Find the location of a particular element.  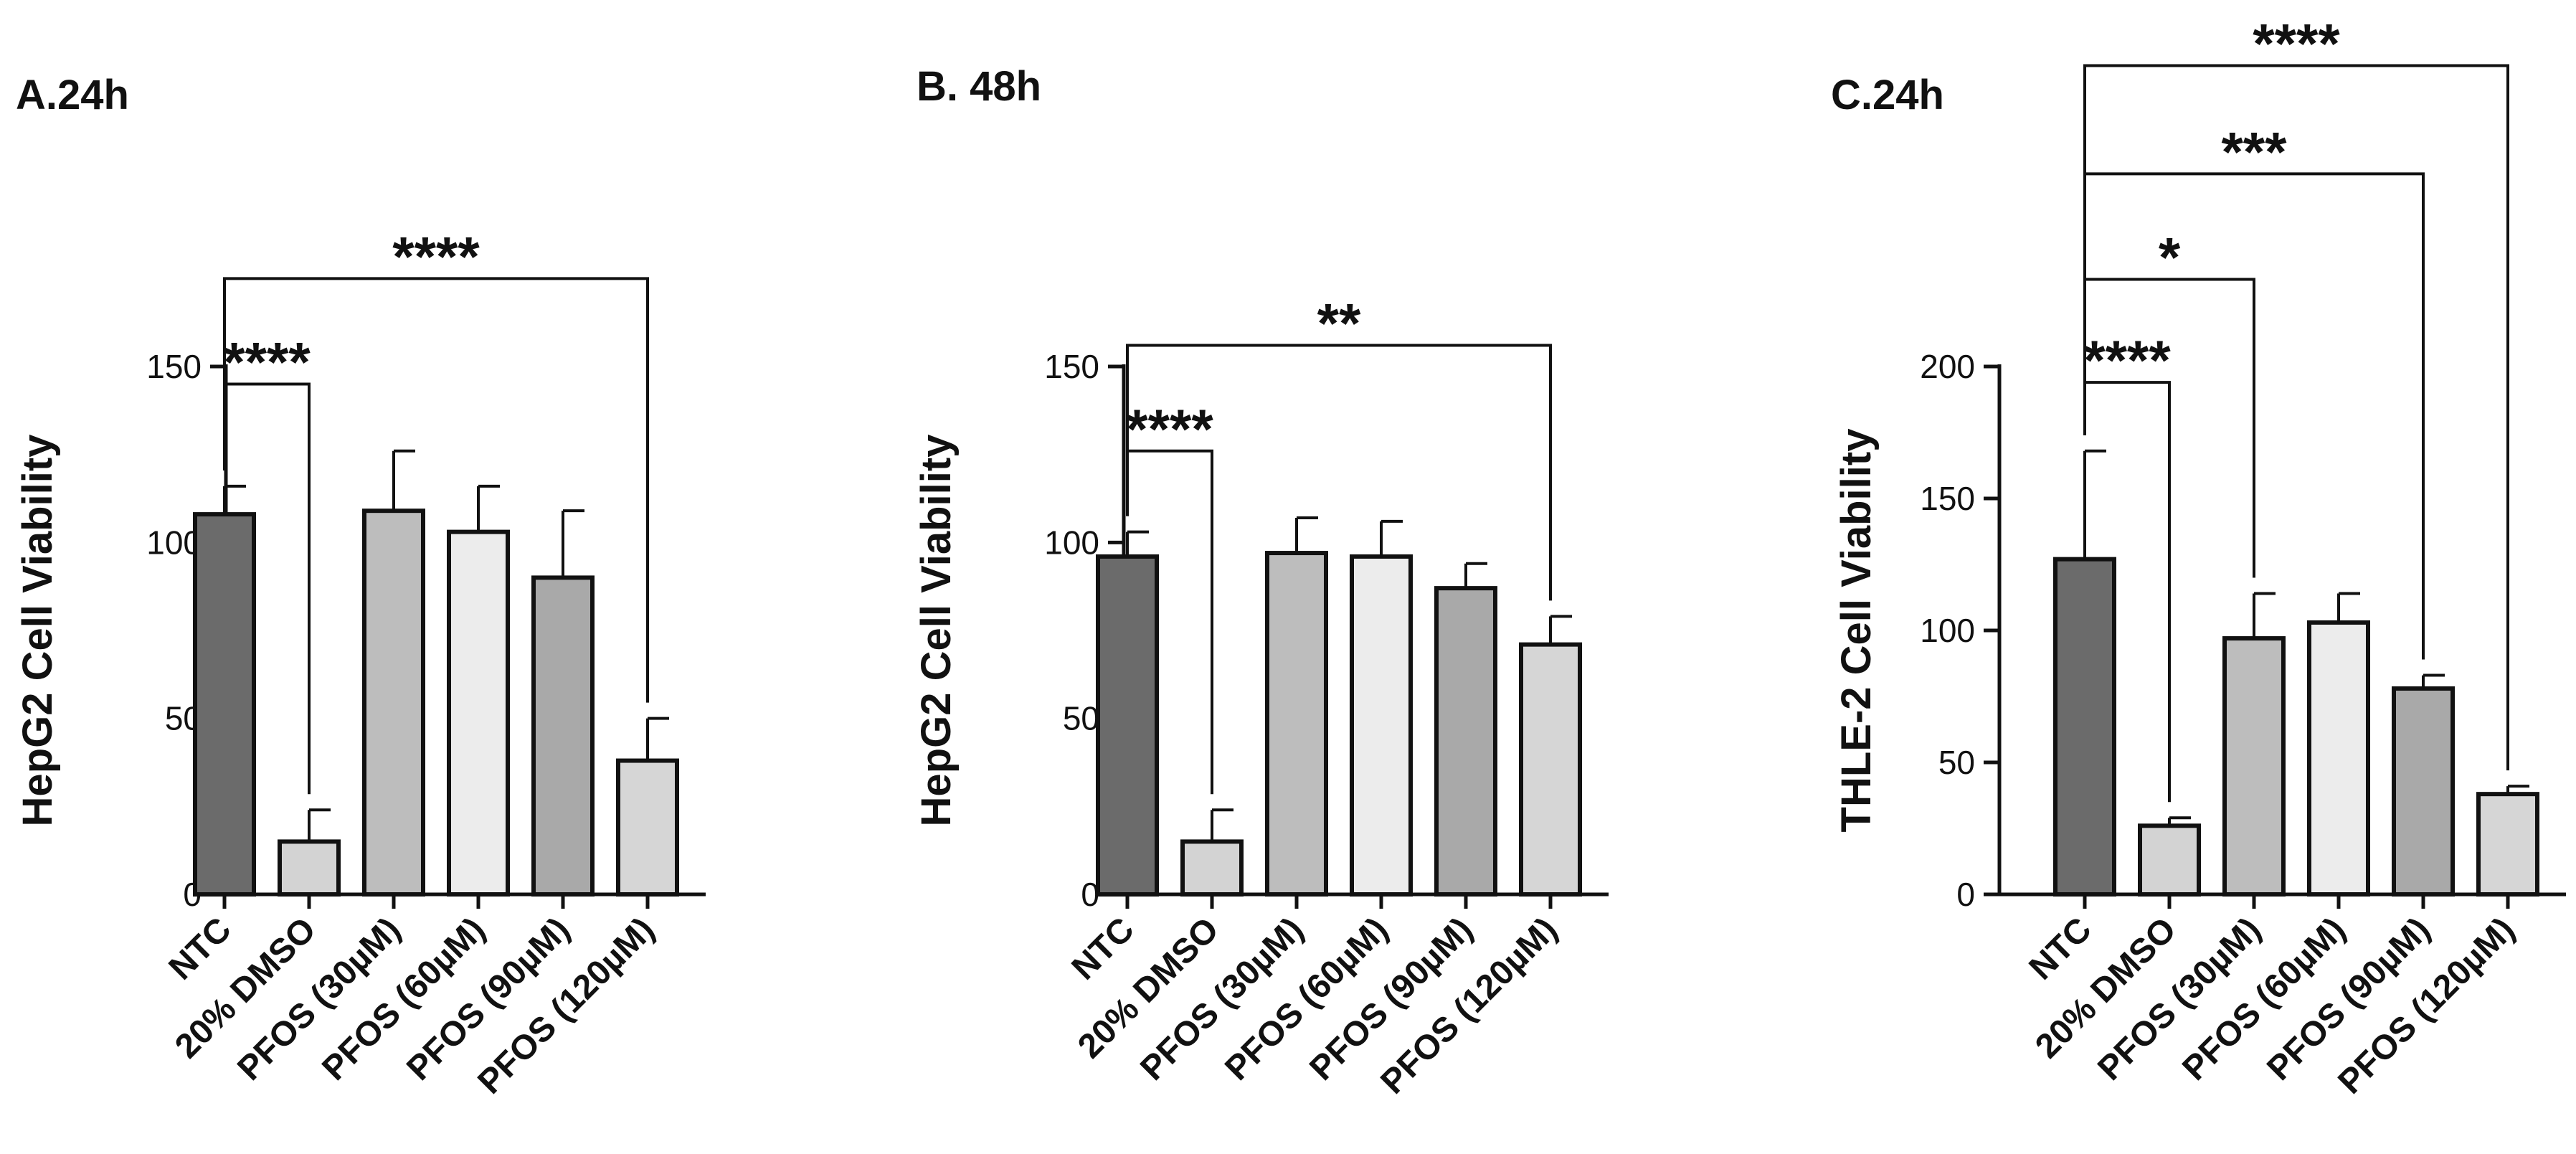

significance-label: *** is located at coordinates (2254, 151).